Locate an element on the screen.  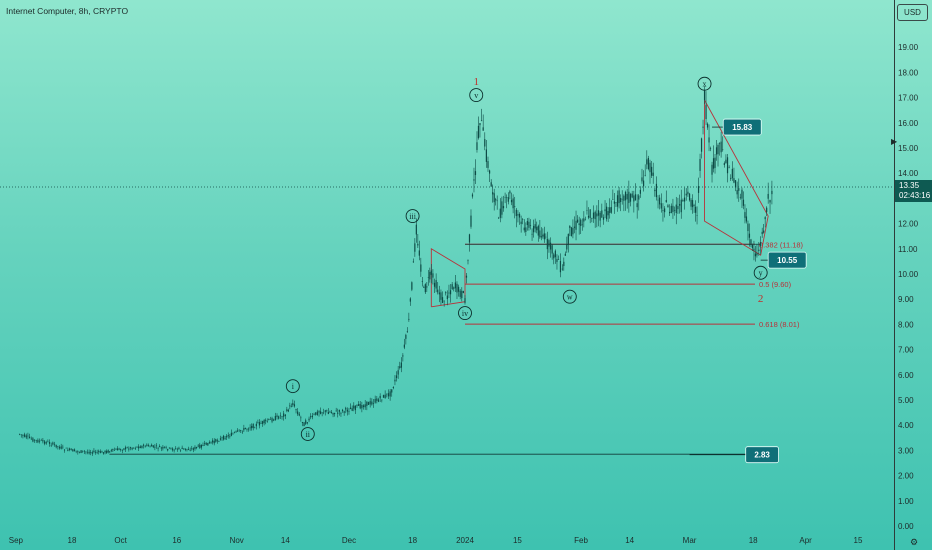
wave-label-text: iii is located at coordinates (412, 216).